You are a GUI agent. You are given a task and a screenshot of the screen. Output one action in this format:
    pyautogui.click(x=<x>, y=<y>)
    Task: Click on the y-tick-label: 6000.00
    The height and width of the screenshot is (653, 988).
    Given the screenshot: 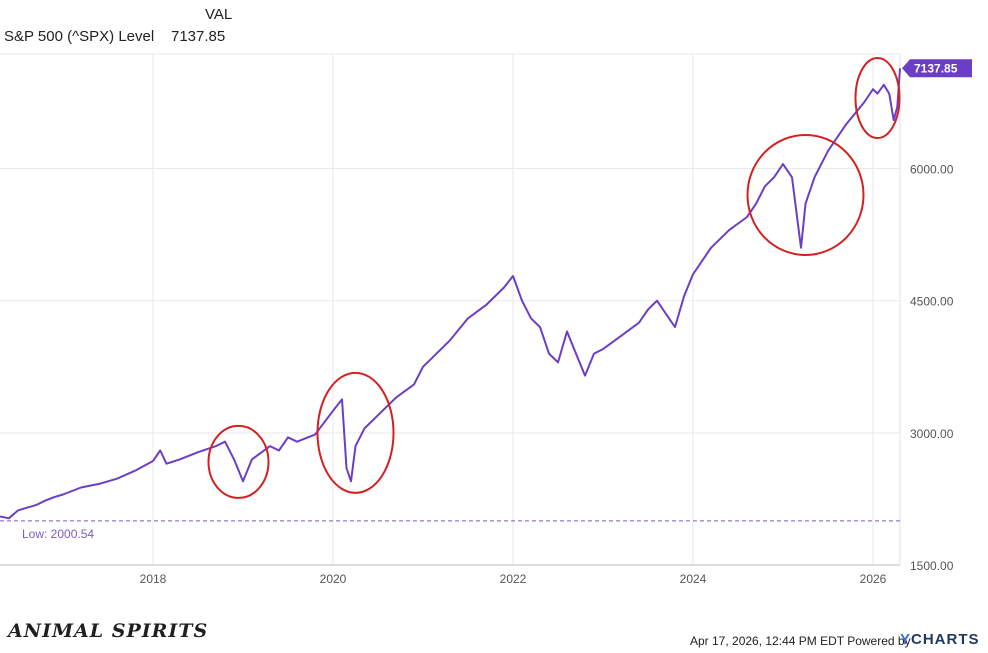 What is the action you would take?
    pyautogui.click(x=932, y=170)
    